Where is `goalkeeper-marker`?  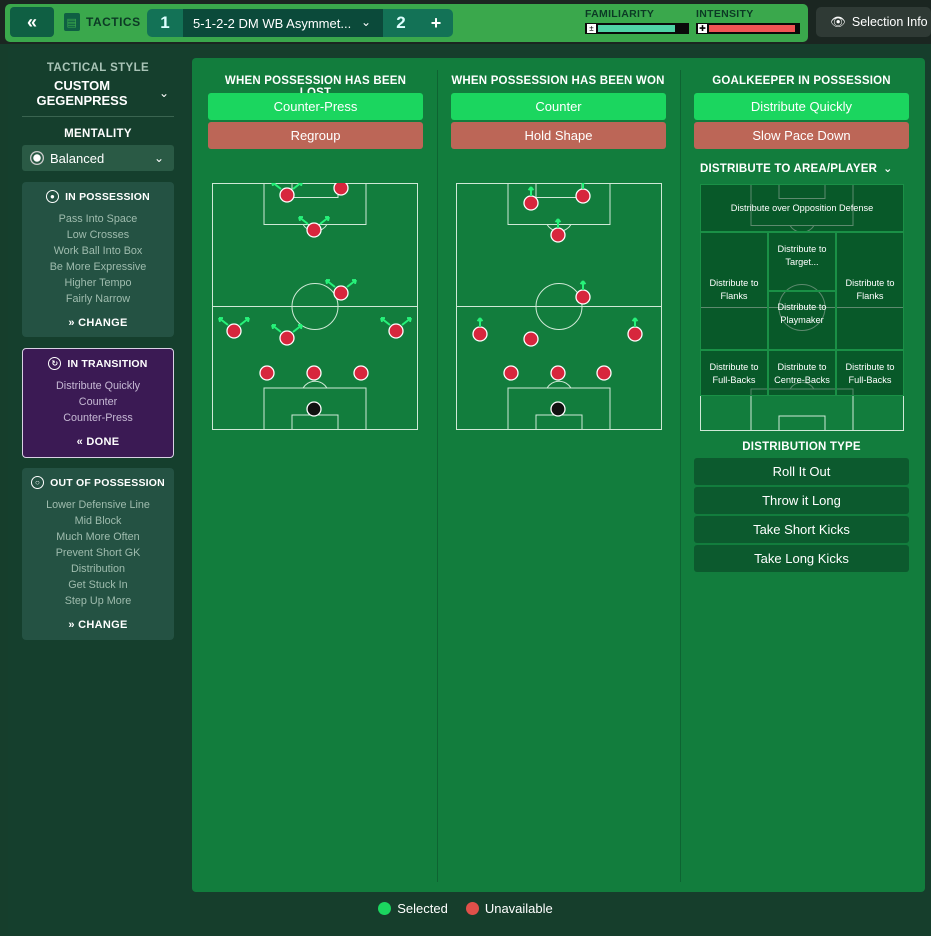 goalkeeper-marker is located at coordinates (558, 409).